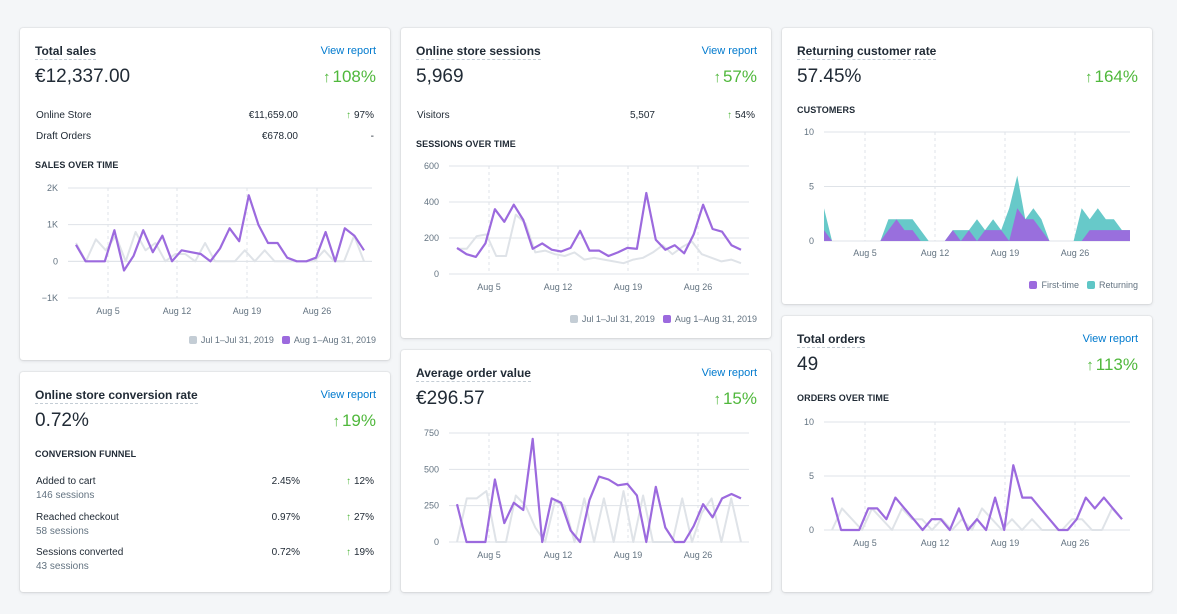 Image resolution: width=1177 pixels, height=614 pixels. I want to click on row-label: Visitors, so click(433, 115).